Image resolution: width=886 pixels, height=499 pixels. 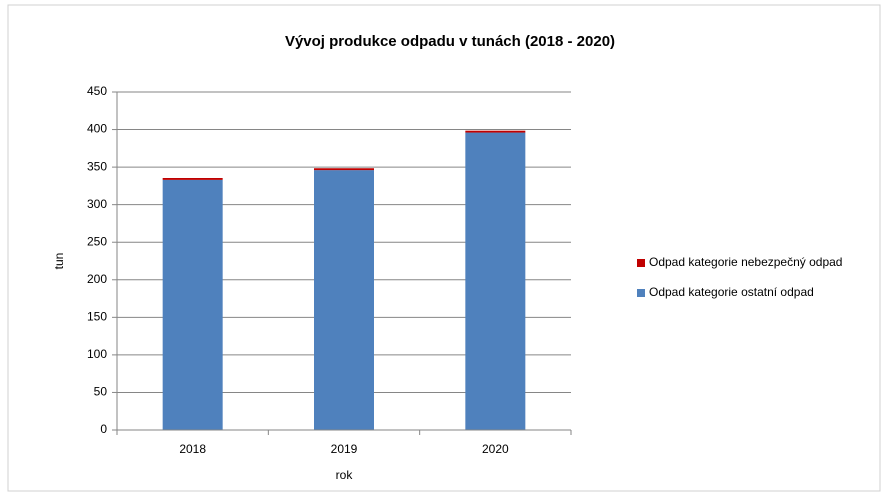 I want to click on y-tick-label: 0, so click(x=103, y=429).